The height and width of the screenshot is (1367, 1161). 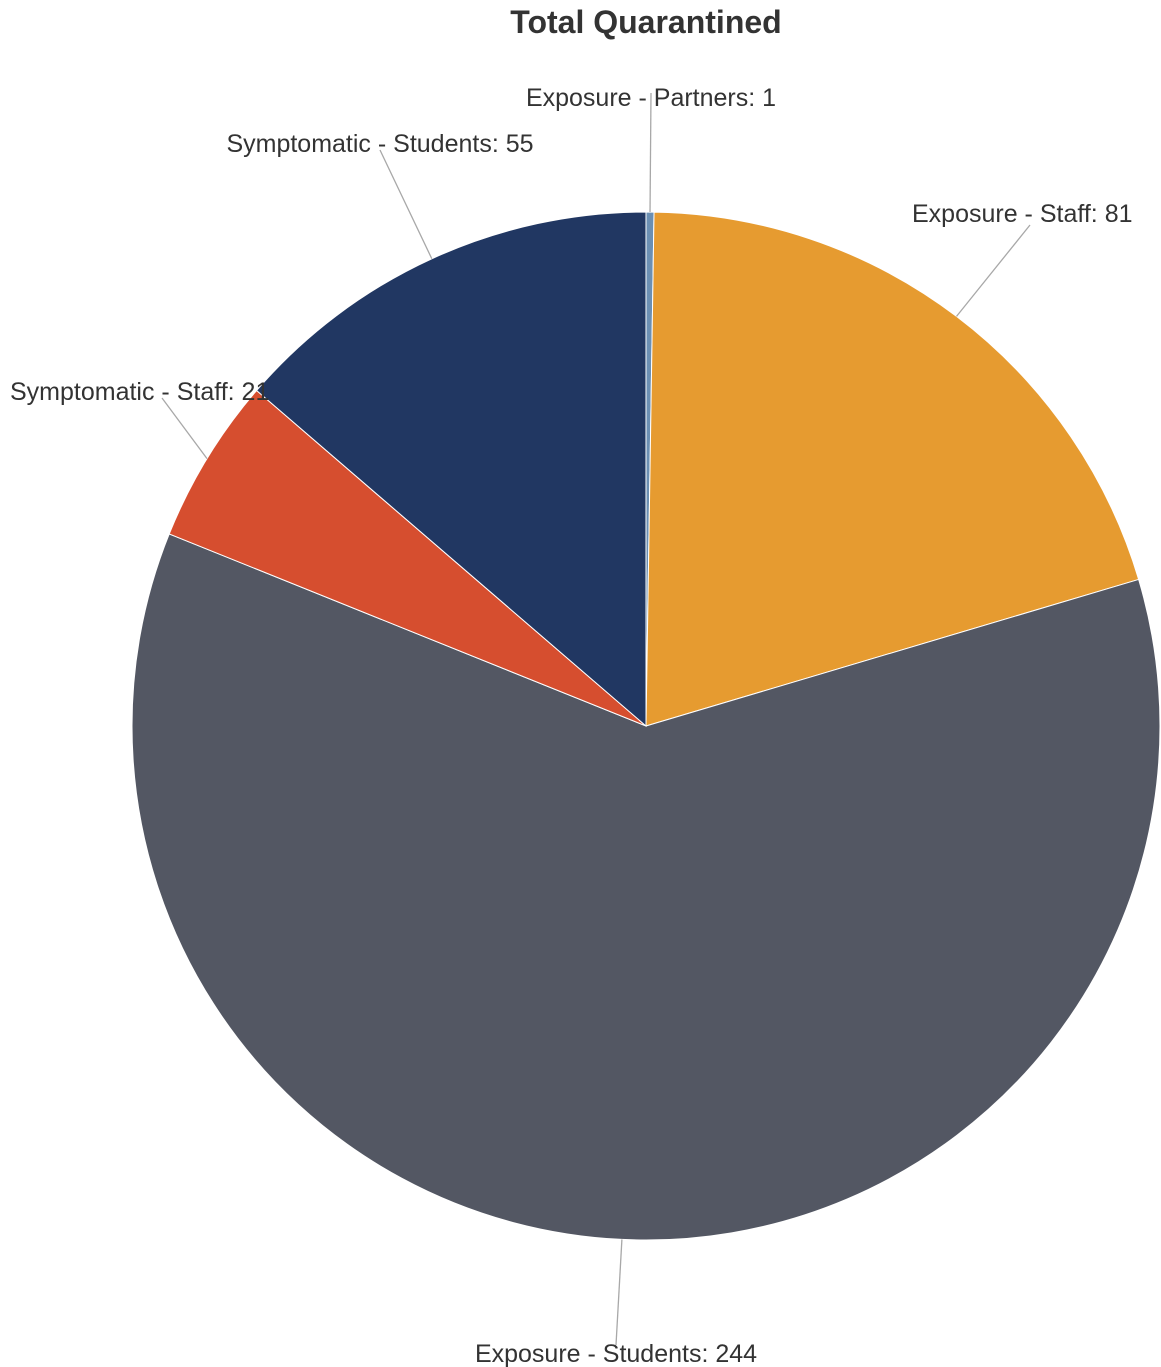 What do you see at coordinates (139, 392) in the screenshot?
I see `label-symptomatic-staff: Symptomatic - Staff: 21` at bounding box center [139, 392].